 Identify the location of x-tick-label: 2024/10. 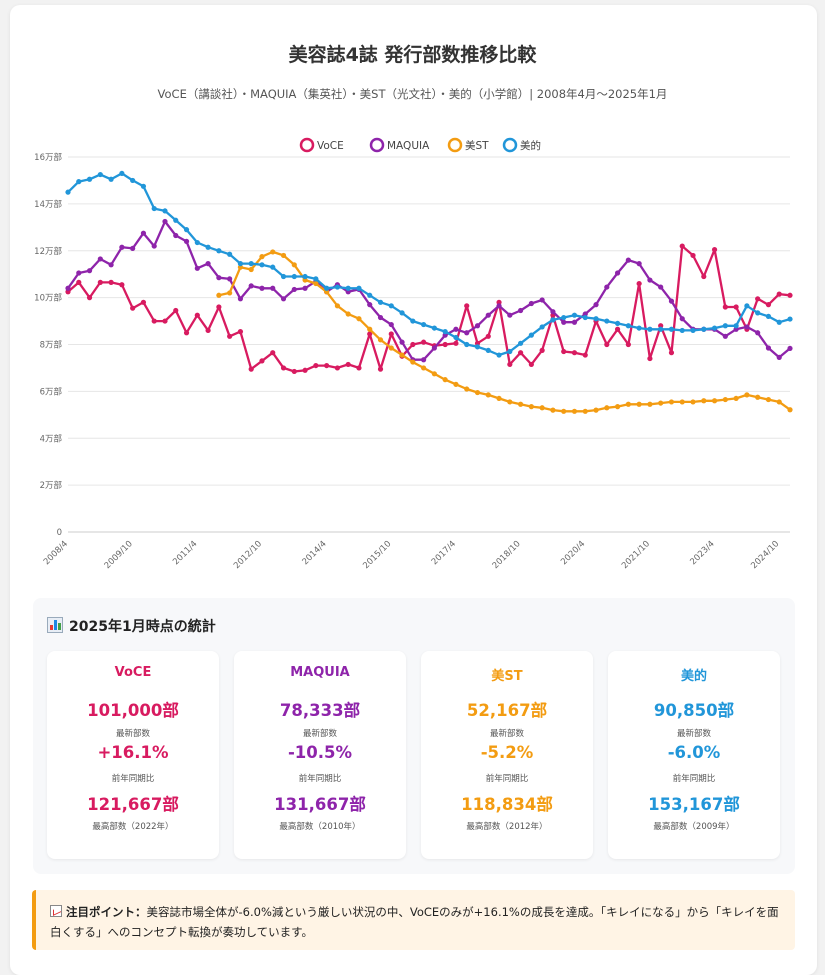
(765, 555).